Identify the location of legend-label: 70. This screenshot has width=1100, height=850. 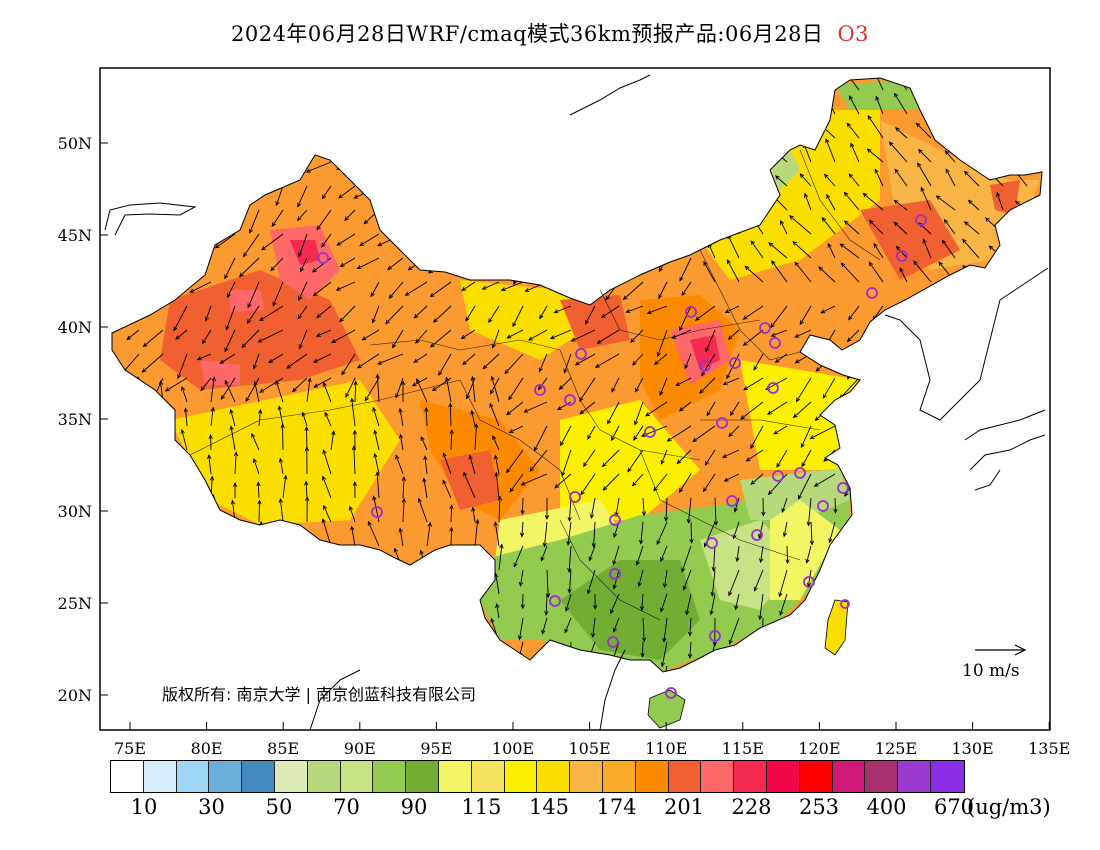
(346, 807).